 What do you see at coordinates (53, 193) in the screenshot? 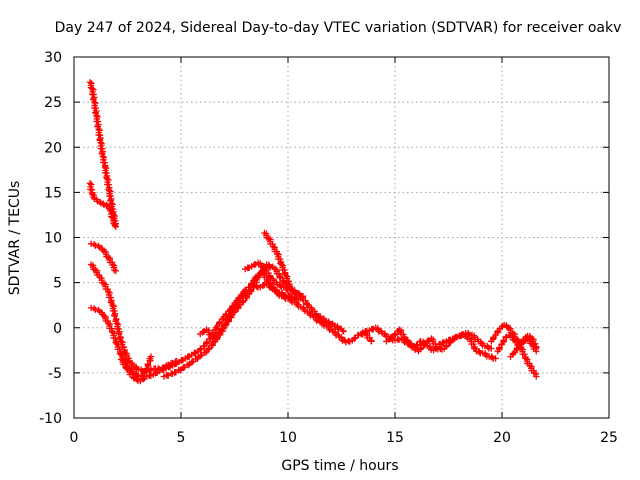
I see `y-tick-label: 15` at bounding box center [53, 193].